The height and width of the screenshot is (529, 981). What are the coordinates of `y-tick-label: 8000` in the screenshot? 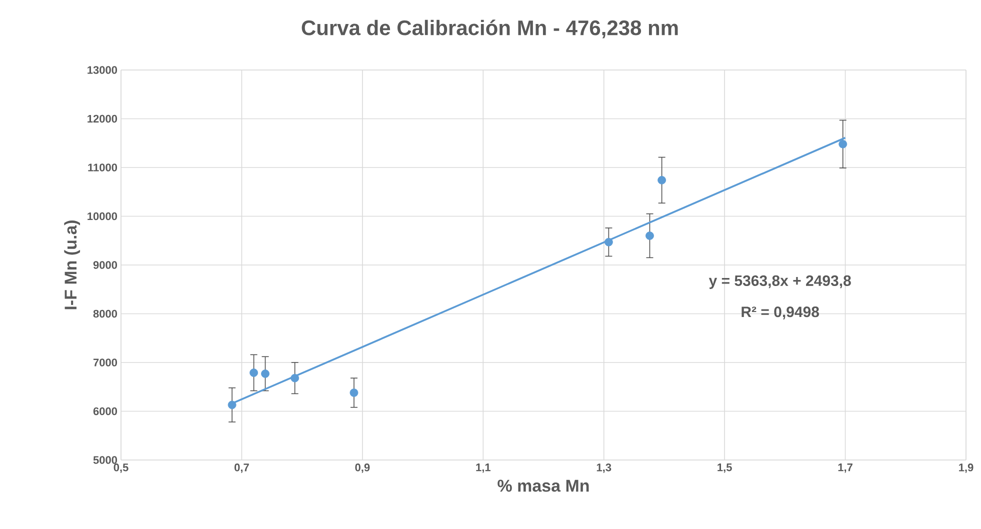 It's located at (105, 314).